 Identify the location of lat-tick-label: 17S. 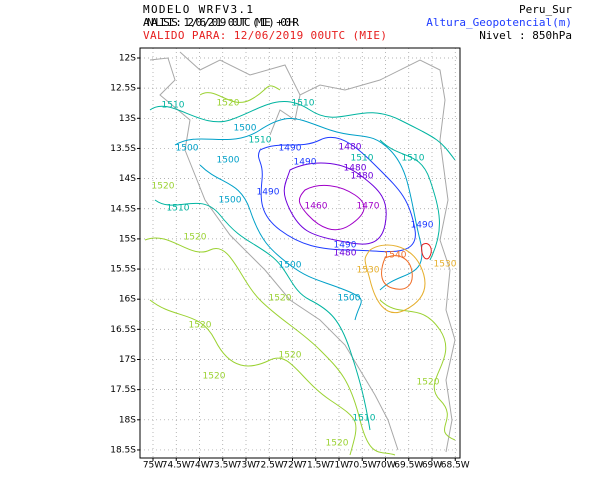
(127, 360).